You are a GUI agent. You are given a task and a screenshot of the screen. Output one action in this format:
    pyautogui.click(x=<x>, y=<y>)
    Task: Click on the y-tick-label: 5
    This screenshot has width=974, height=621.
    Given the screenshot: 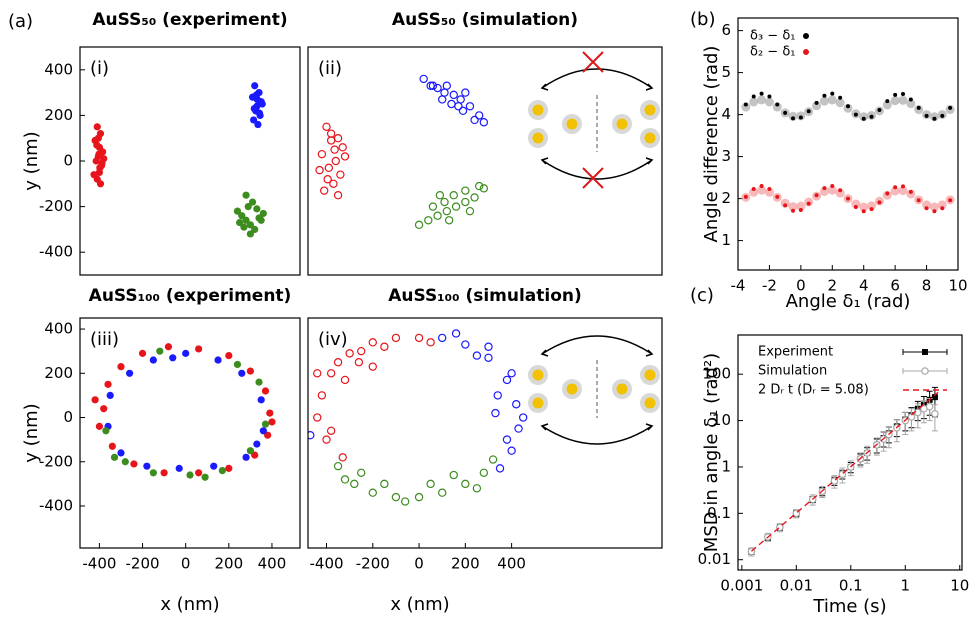 What is the action you would take?
    pyautogui.click(x=726, y=72)
    